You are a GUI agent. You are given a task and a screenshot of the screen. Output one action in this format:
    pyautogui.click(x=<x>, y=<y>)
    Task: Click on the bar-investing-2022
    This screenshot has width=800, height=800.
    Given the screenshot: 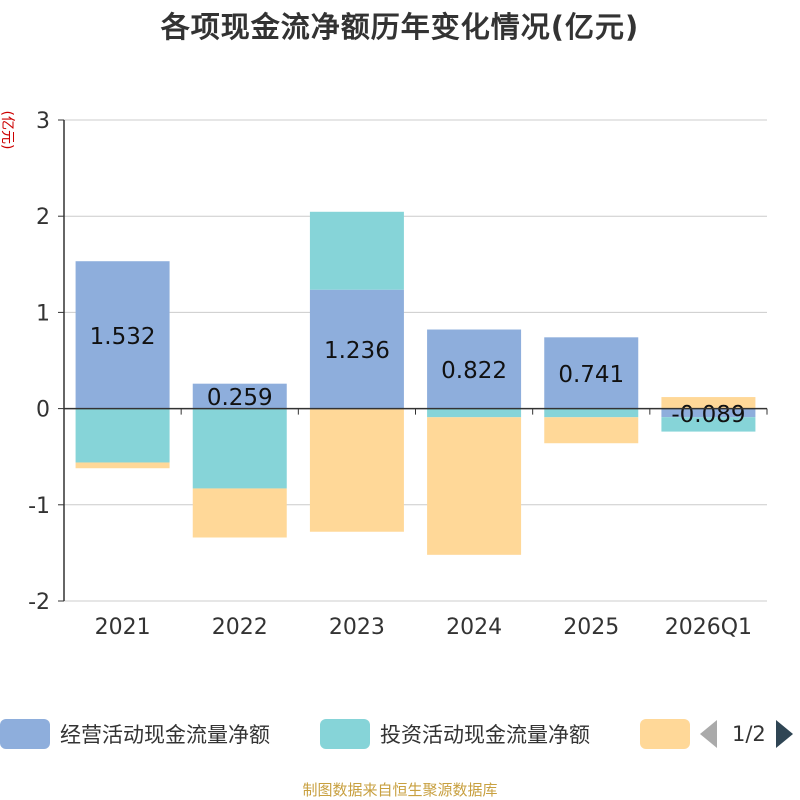 What is the action you would take?
    pyautogui.click(x=239, y=448)
    